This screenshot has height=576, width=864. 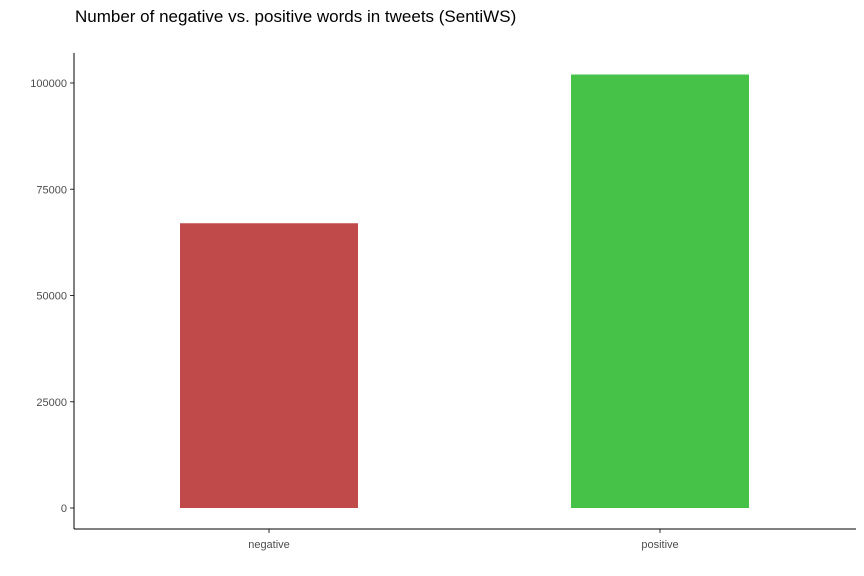 What do you see at coordinates (269, 545) in the screenshot?
I see `x-tick-label-negative: negative` at bounding box center [269, 545].